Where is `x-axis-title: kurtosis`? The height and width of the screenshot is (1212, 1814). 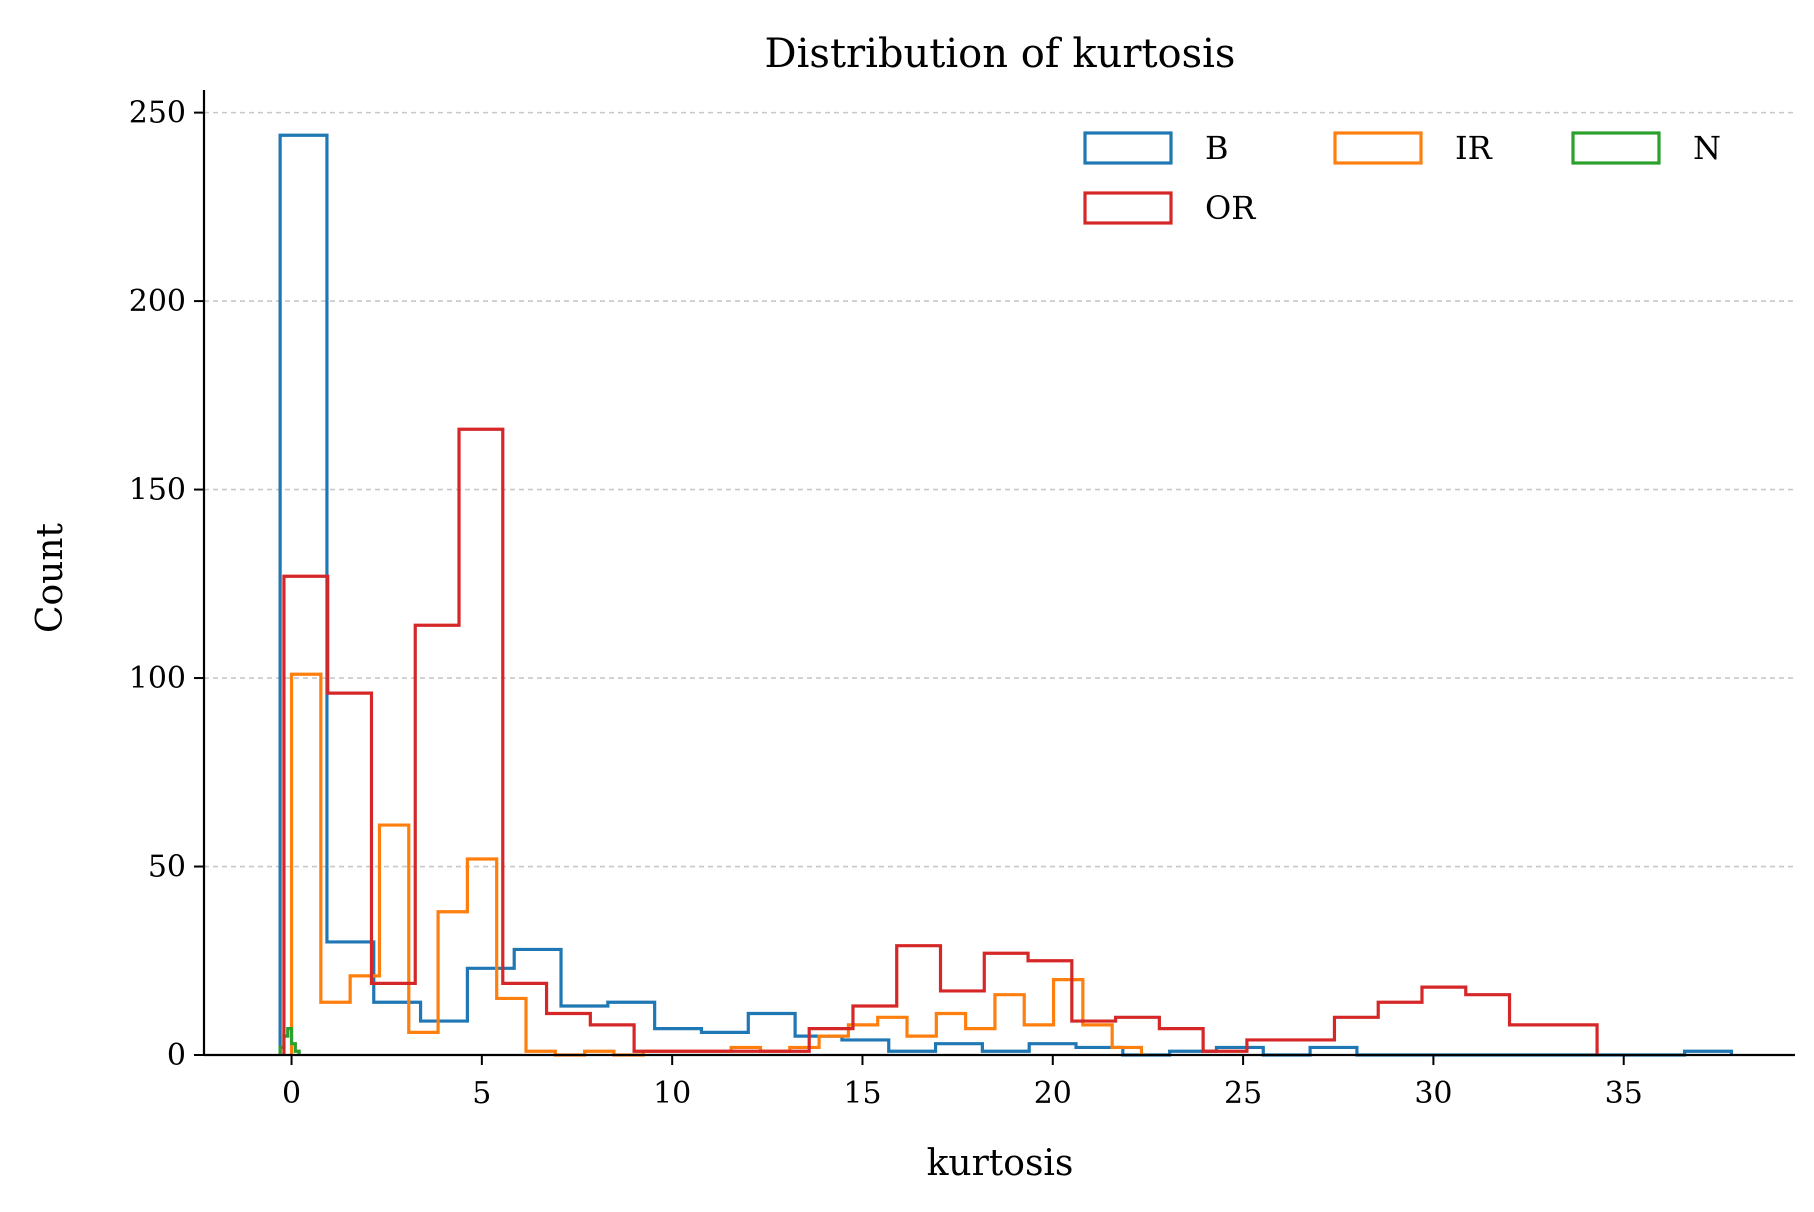
x-axis-title: kurtosis is located at coordinates (1000, 1163).